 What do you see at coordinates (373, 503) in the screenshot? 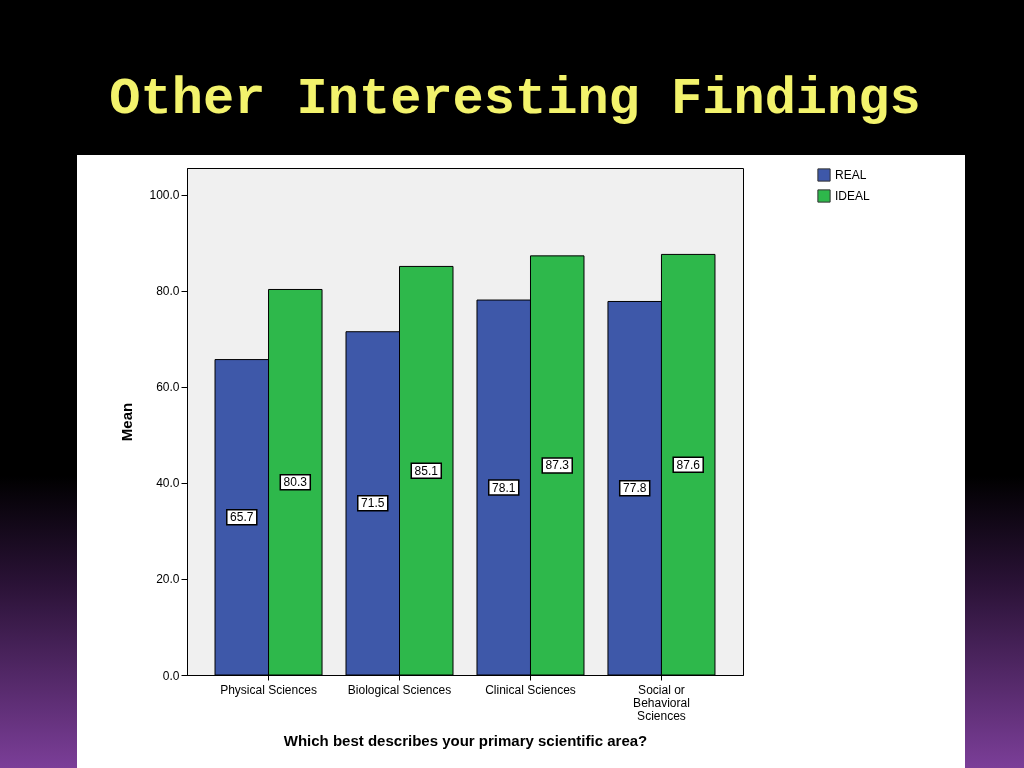
I see `data-label: 71.5` at bounding box center [373, 503].